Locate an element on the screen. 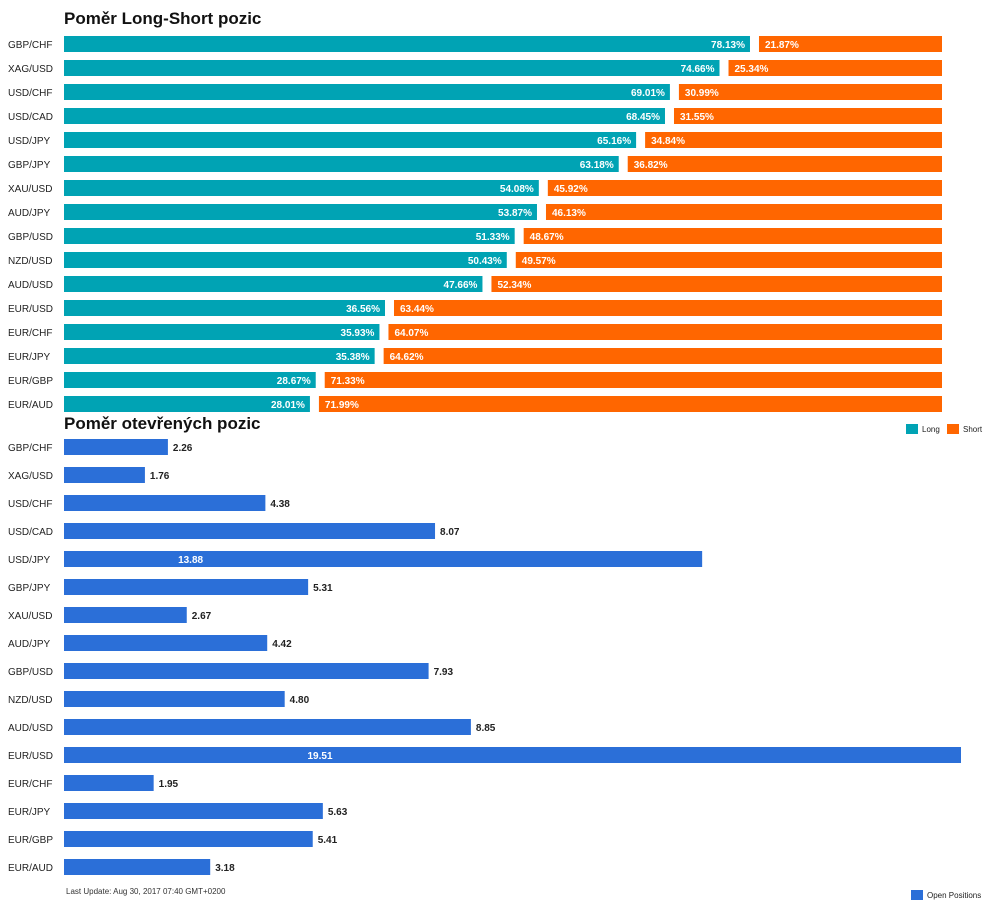 This screenshot has width=991, height=906. long-value-label: 36.56% is located at coordinates (363, 309).